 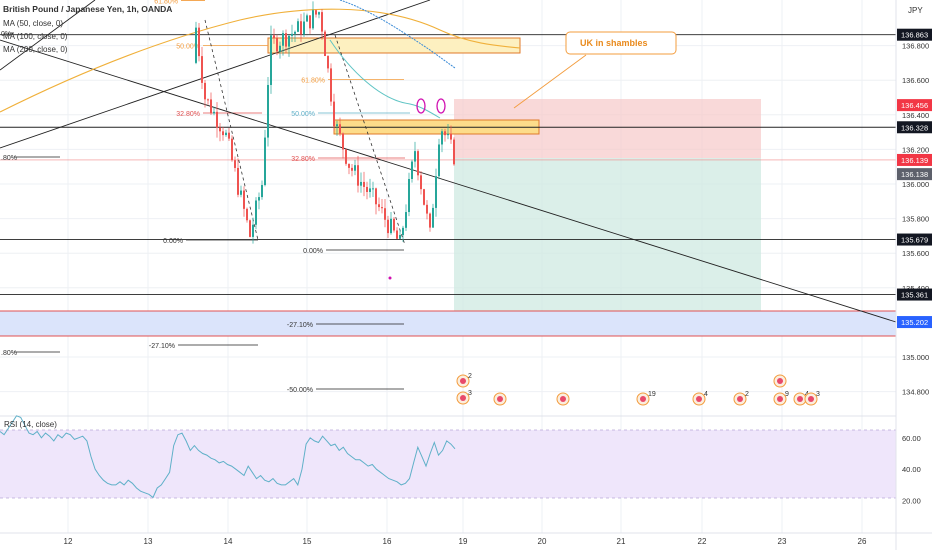 What do you see at coordinates (621, 43) in the screenshot?
I see `callout-box` at bounding box center [621, 43].